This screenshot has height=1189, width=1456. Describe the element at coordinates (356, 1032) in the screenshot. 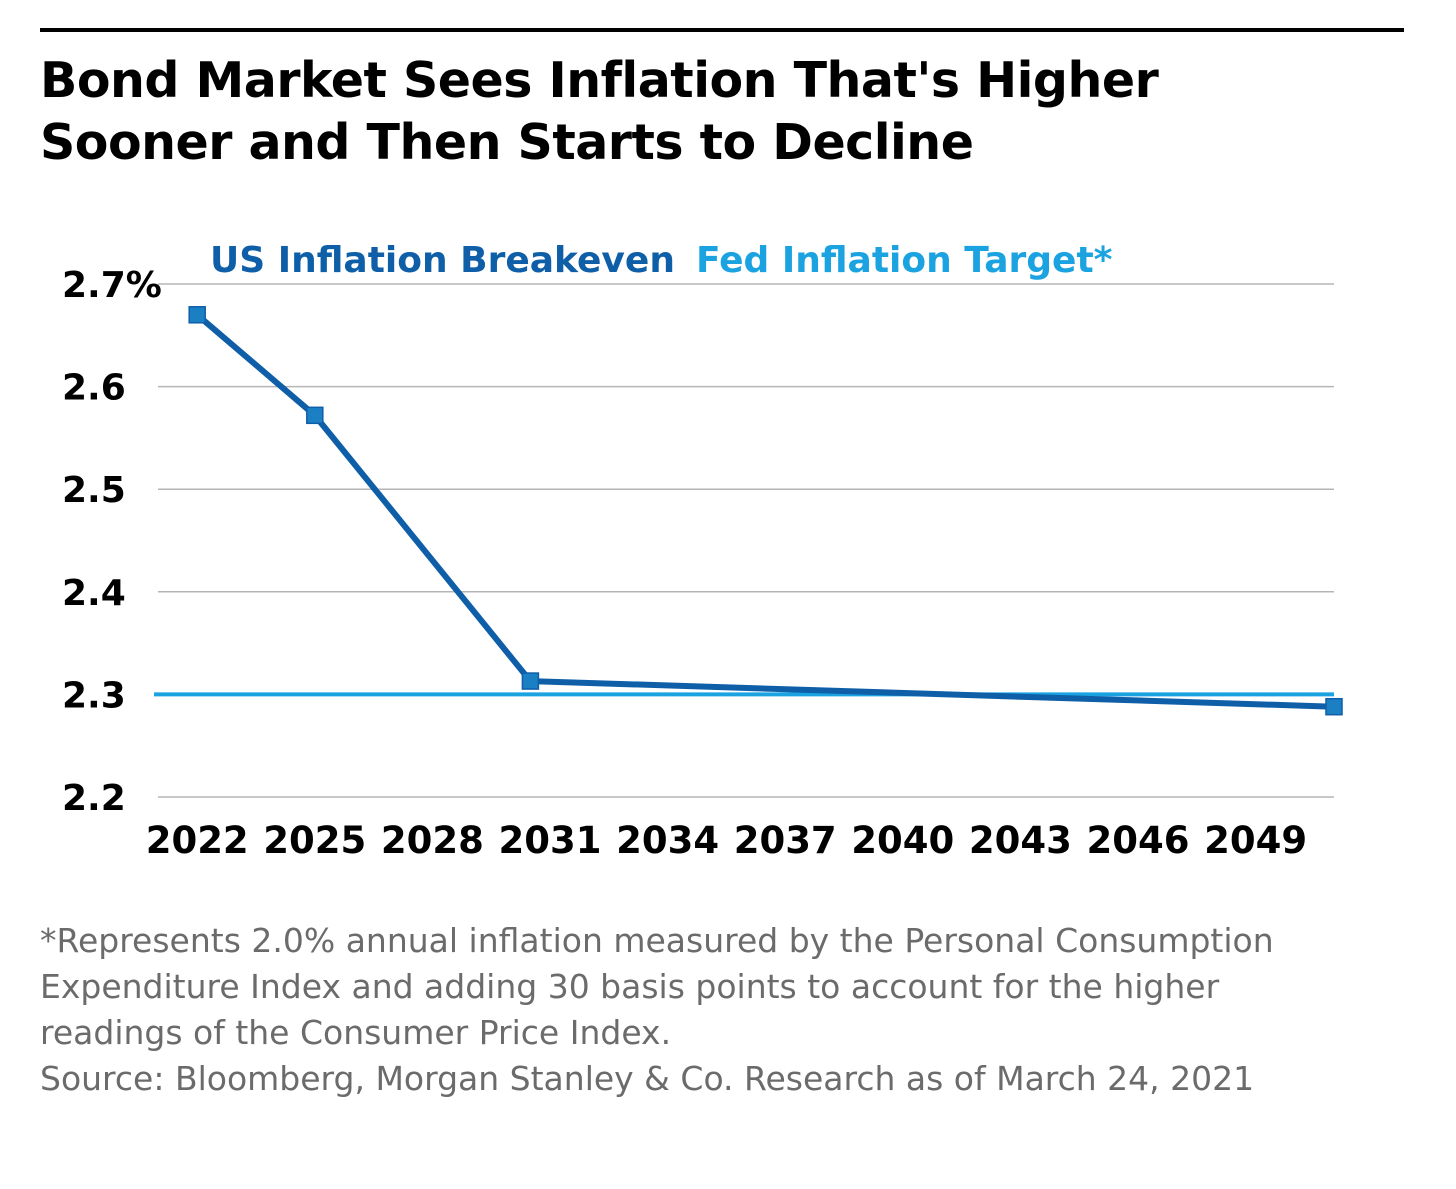

I see `footnote-line-3: readings of the Consumer Price Index.` at that location.